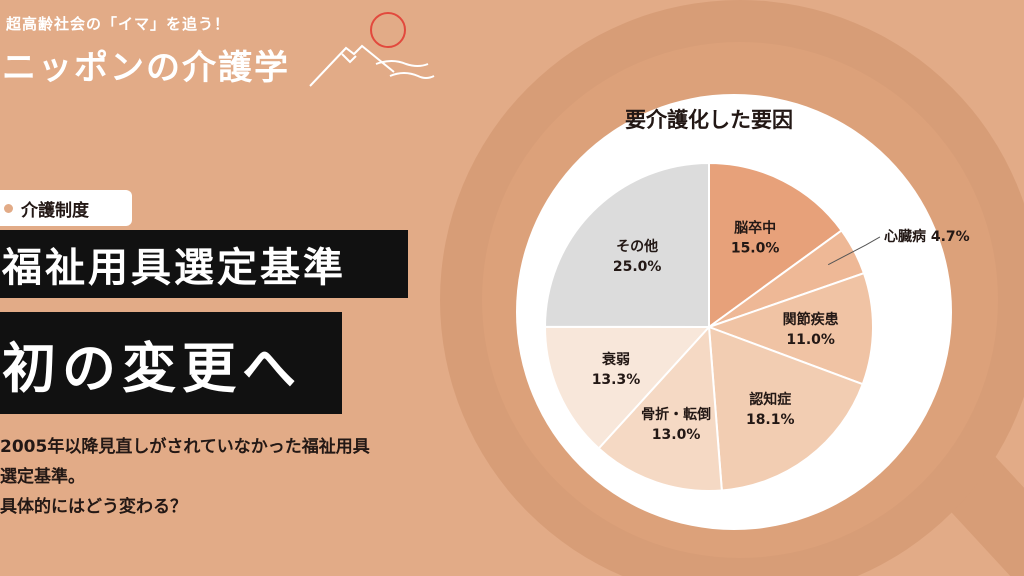 This screenshot has width=1024, height=576. What do you see at coordinates (770, 399) in the screenshot?
I see `slice-label-3: 認知症` at bounding box center [770, 399].